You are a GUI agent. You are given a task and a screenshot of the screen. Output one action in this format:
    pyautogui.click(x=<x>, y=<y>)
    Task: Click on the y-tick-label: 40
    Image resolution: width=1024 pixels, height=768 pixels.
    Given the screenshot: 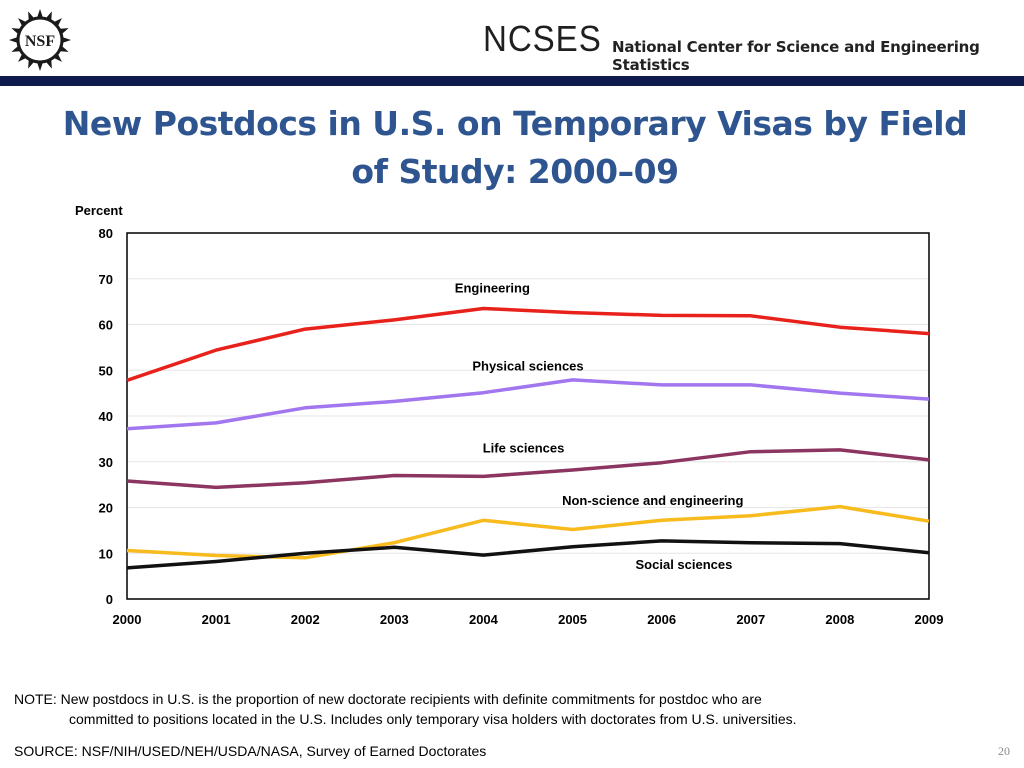 What is the action you would take?
    pyautogui.click(x=106, y=416)
    